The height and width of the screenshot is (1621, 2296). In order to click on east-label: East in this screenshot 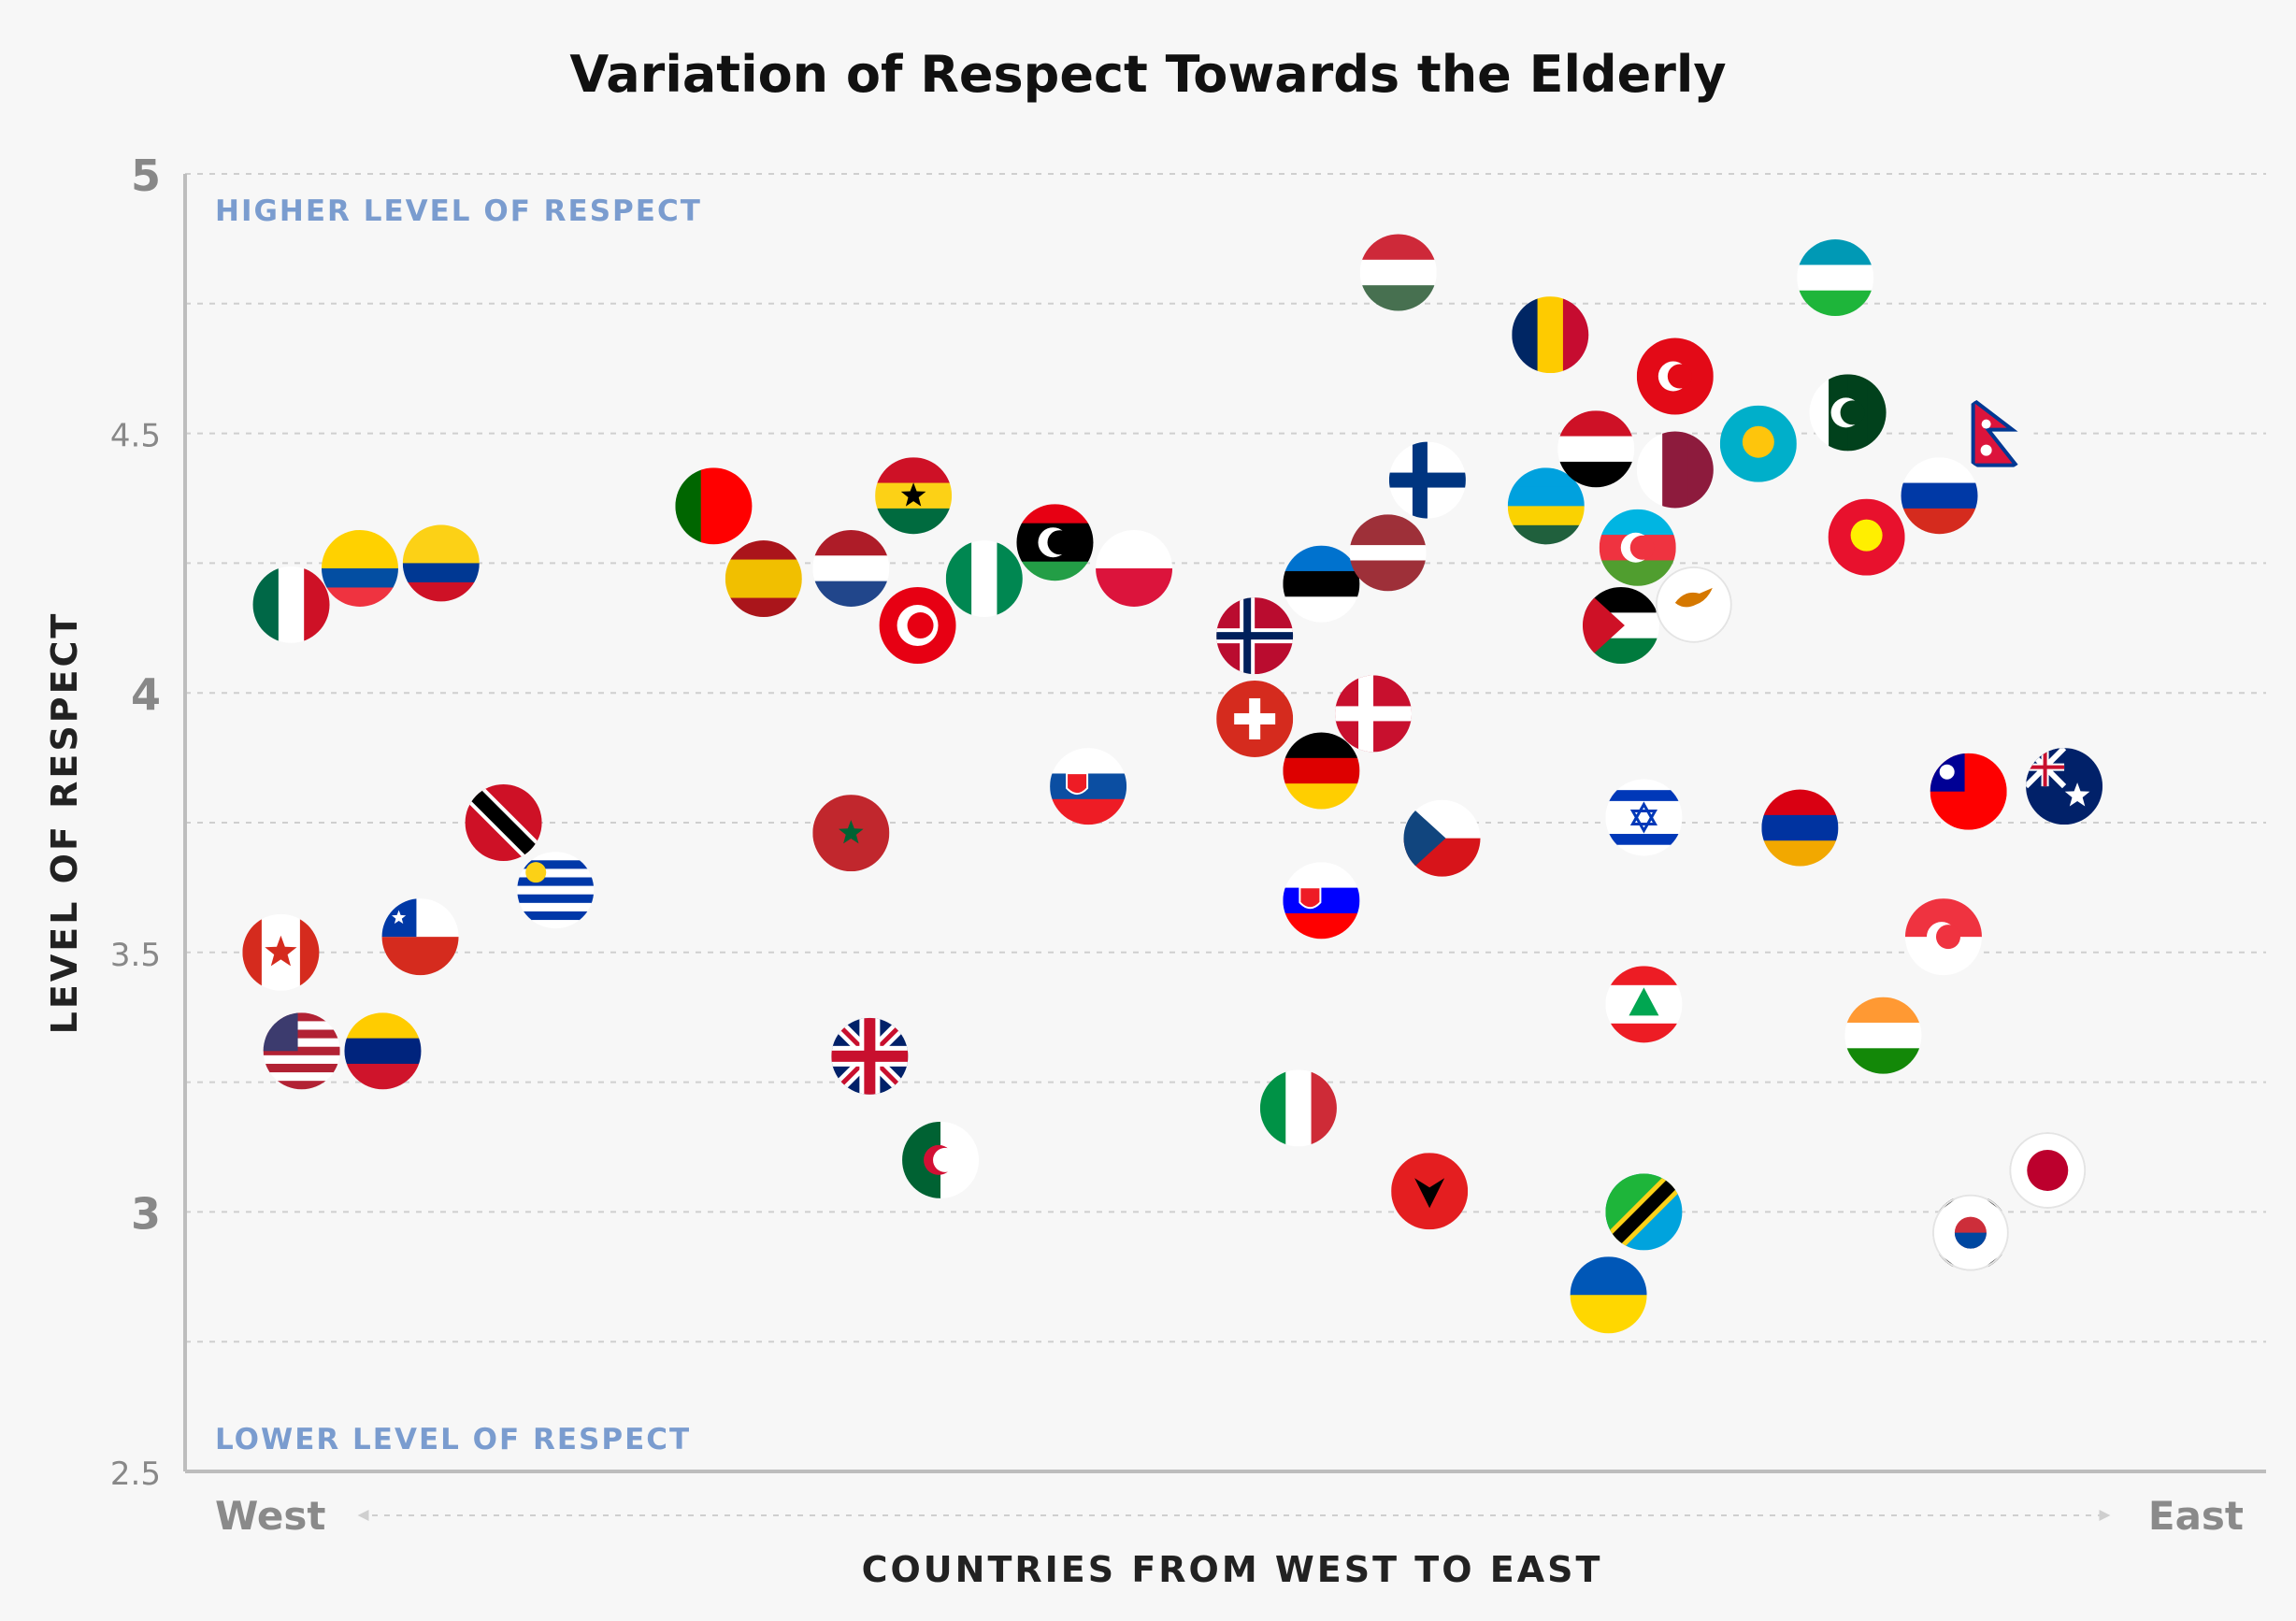, I will do `click(2196, 1516)`.